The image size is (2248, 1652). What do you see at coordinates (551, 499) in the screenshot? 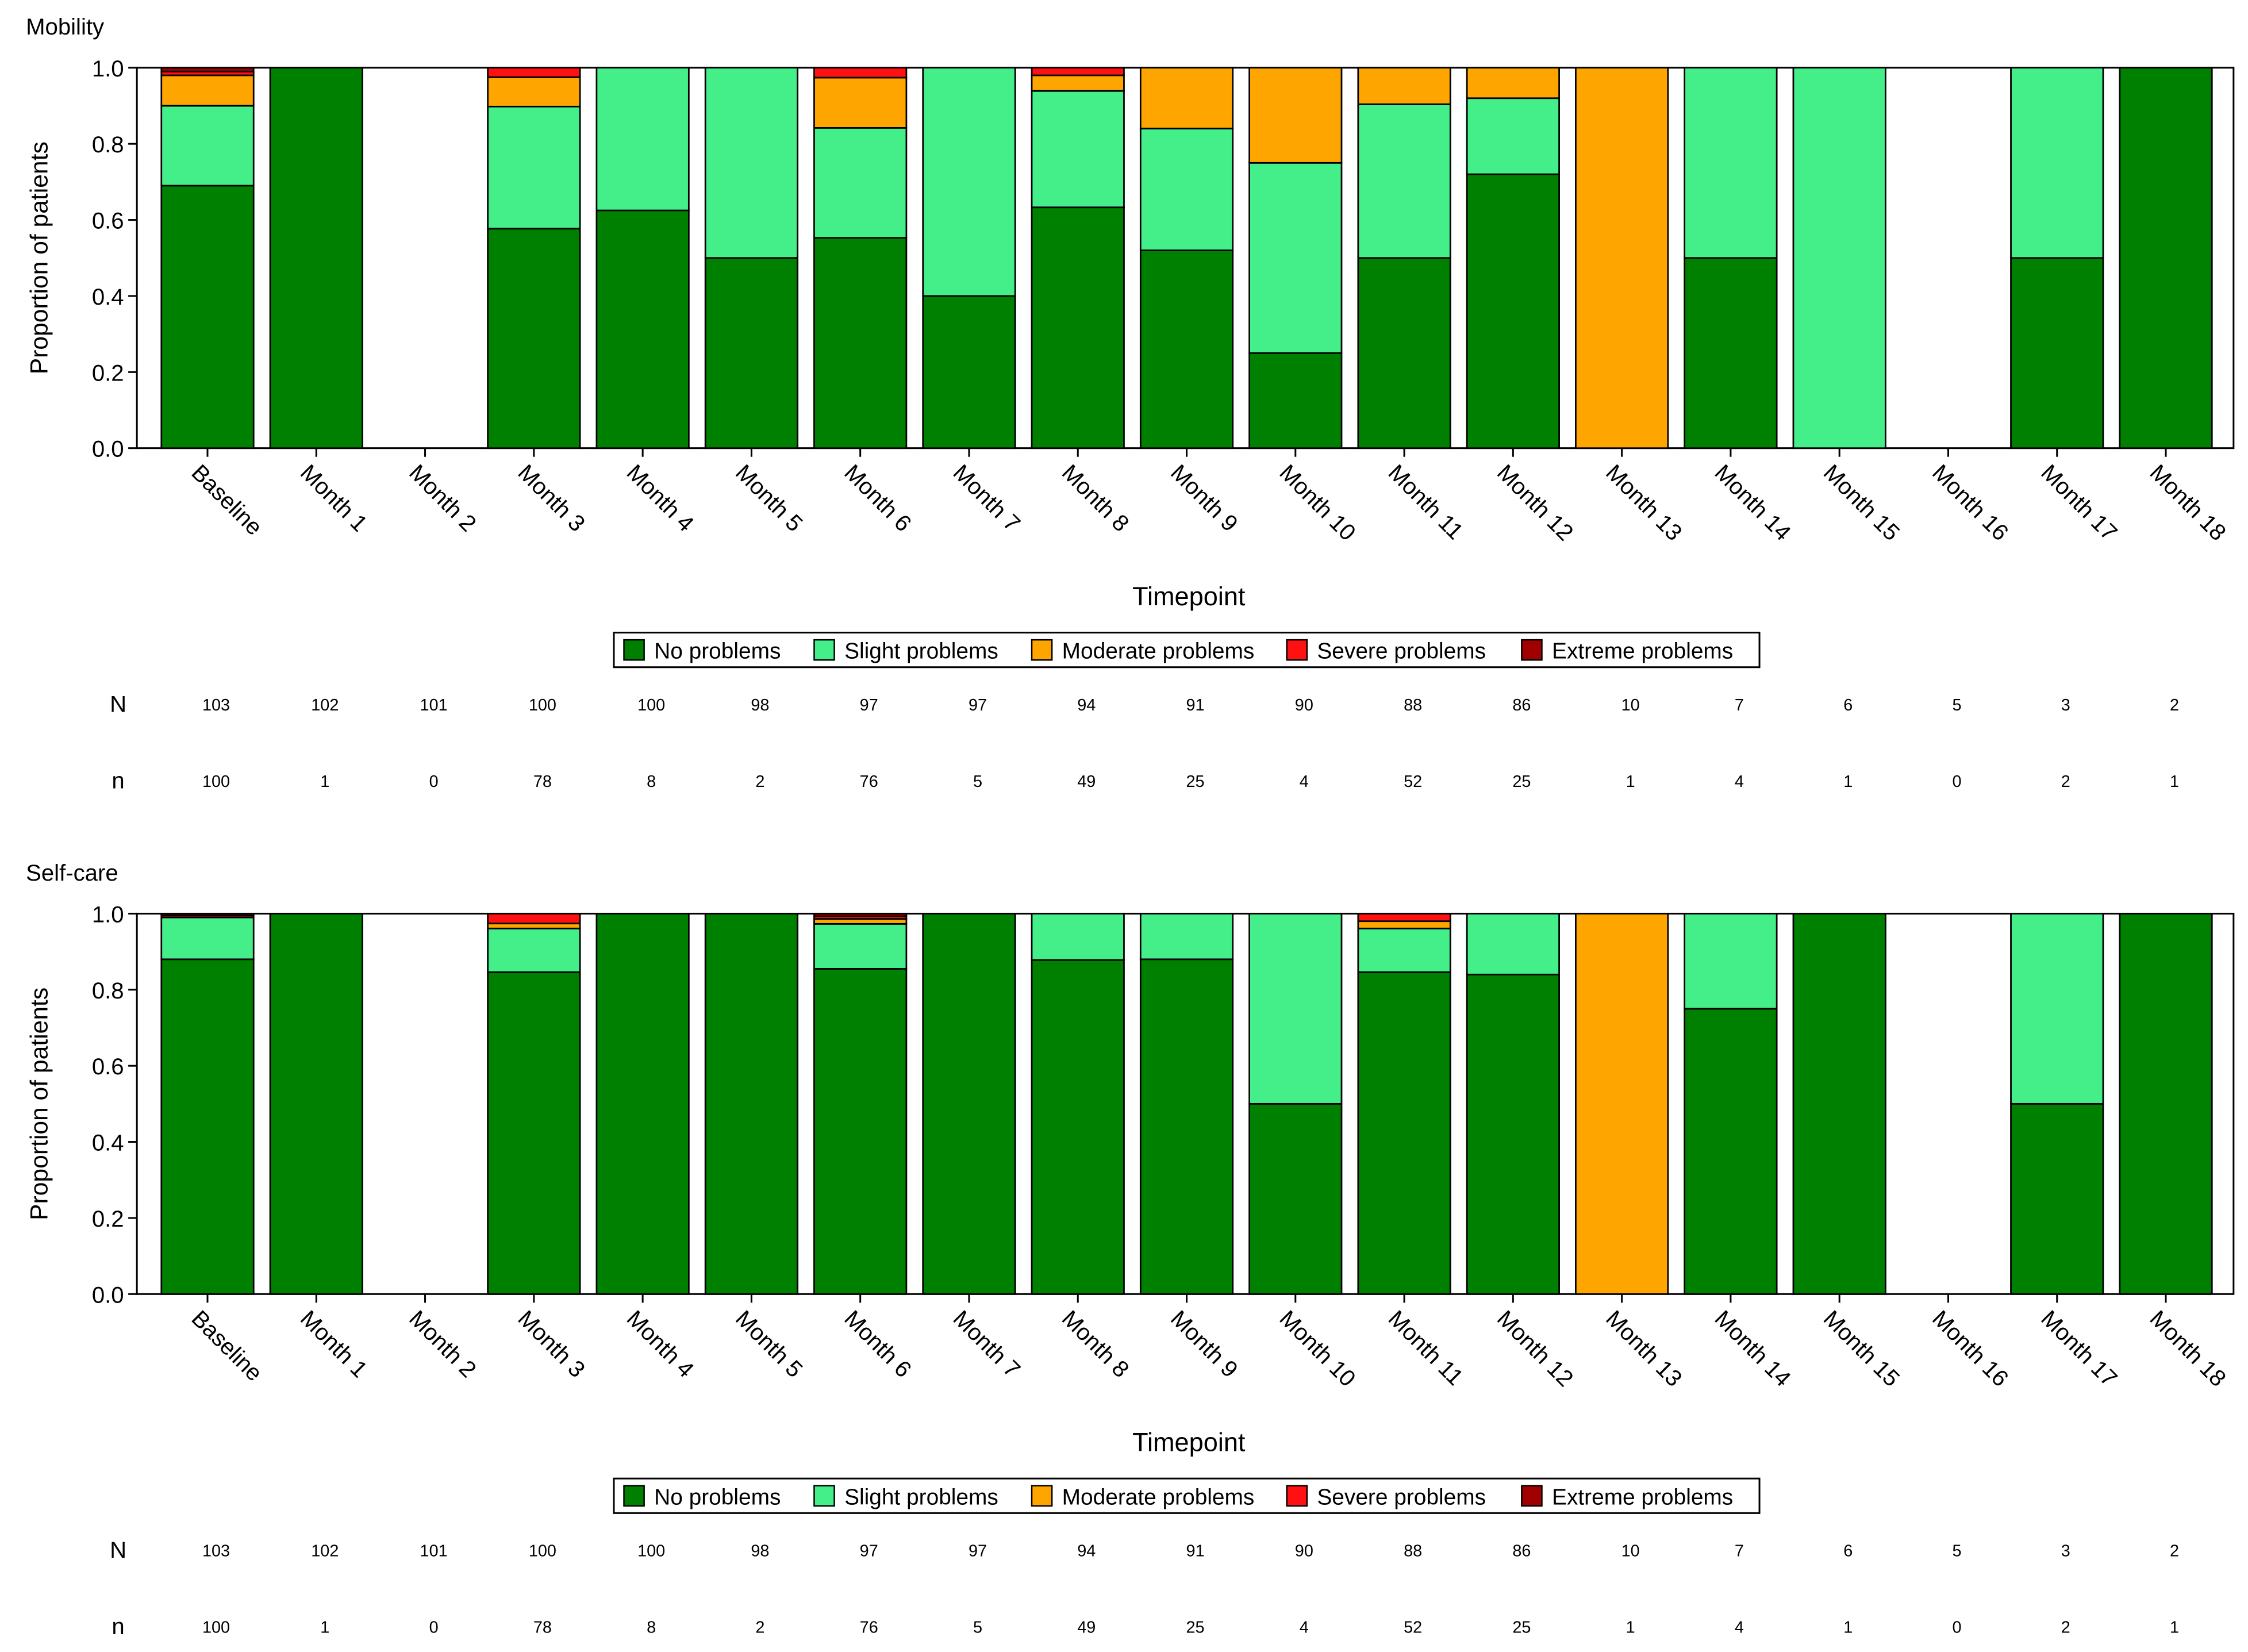
I see `x-tick-label: Month 3` at bounding box center [551, 499].